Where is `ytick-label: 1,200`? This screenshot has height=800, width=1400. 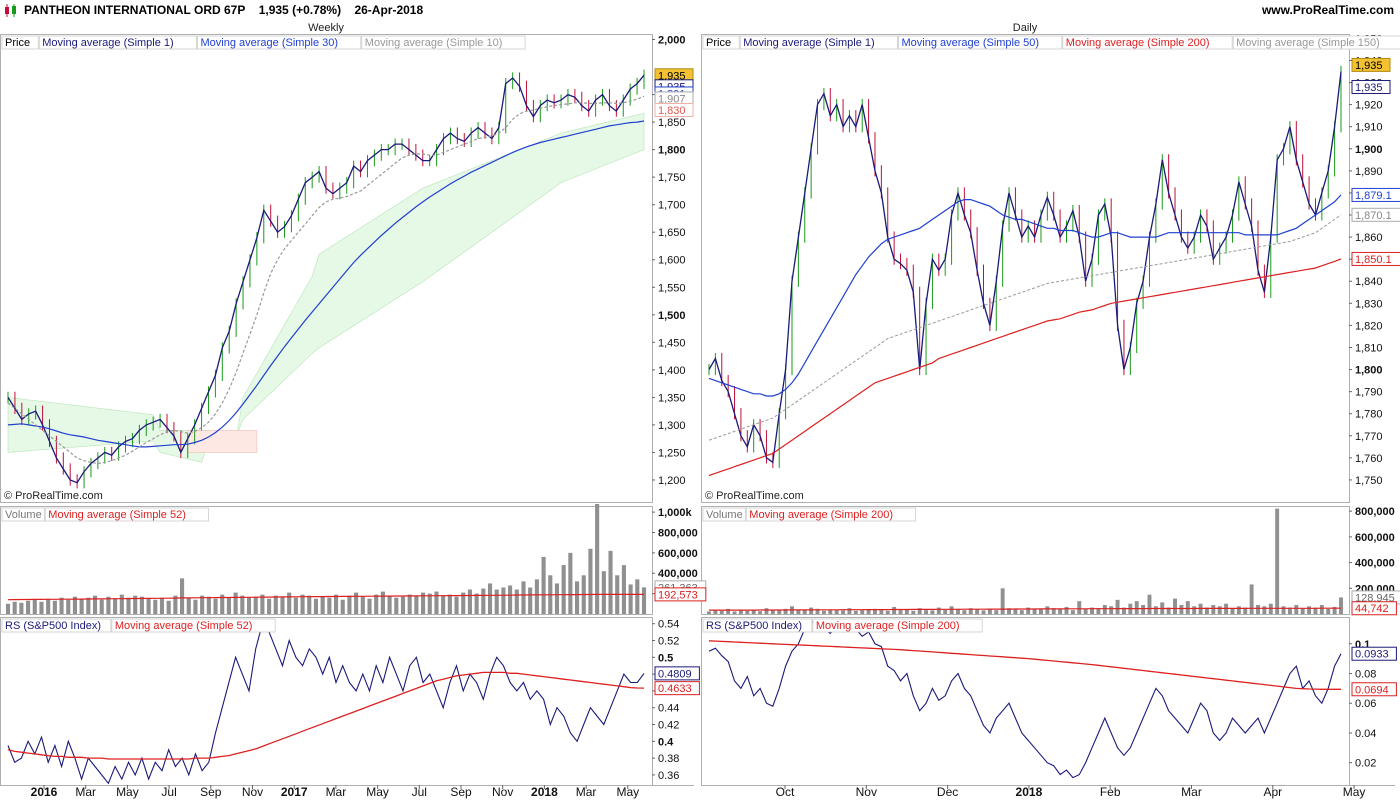 ytick-label: 1,200 is located at coordinates (672, 481).